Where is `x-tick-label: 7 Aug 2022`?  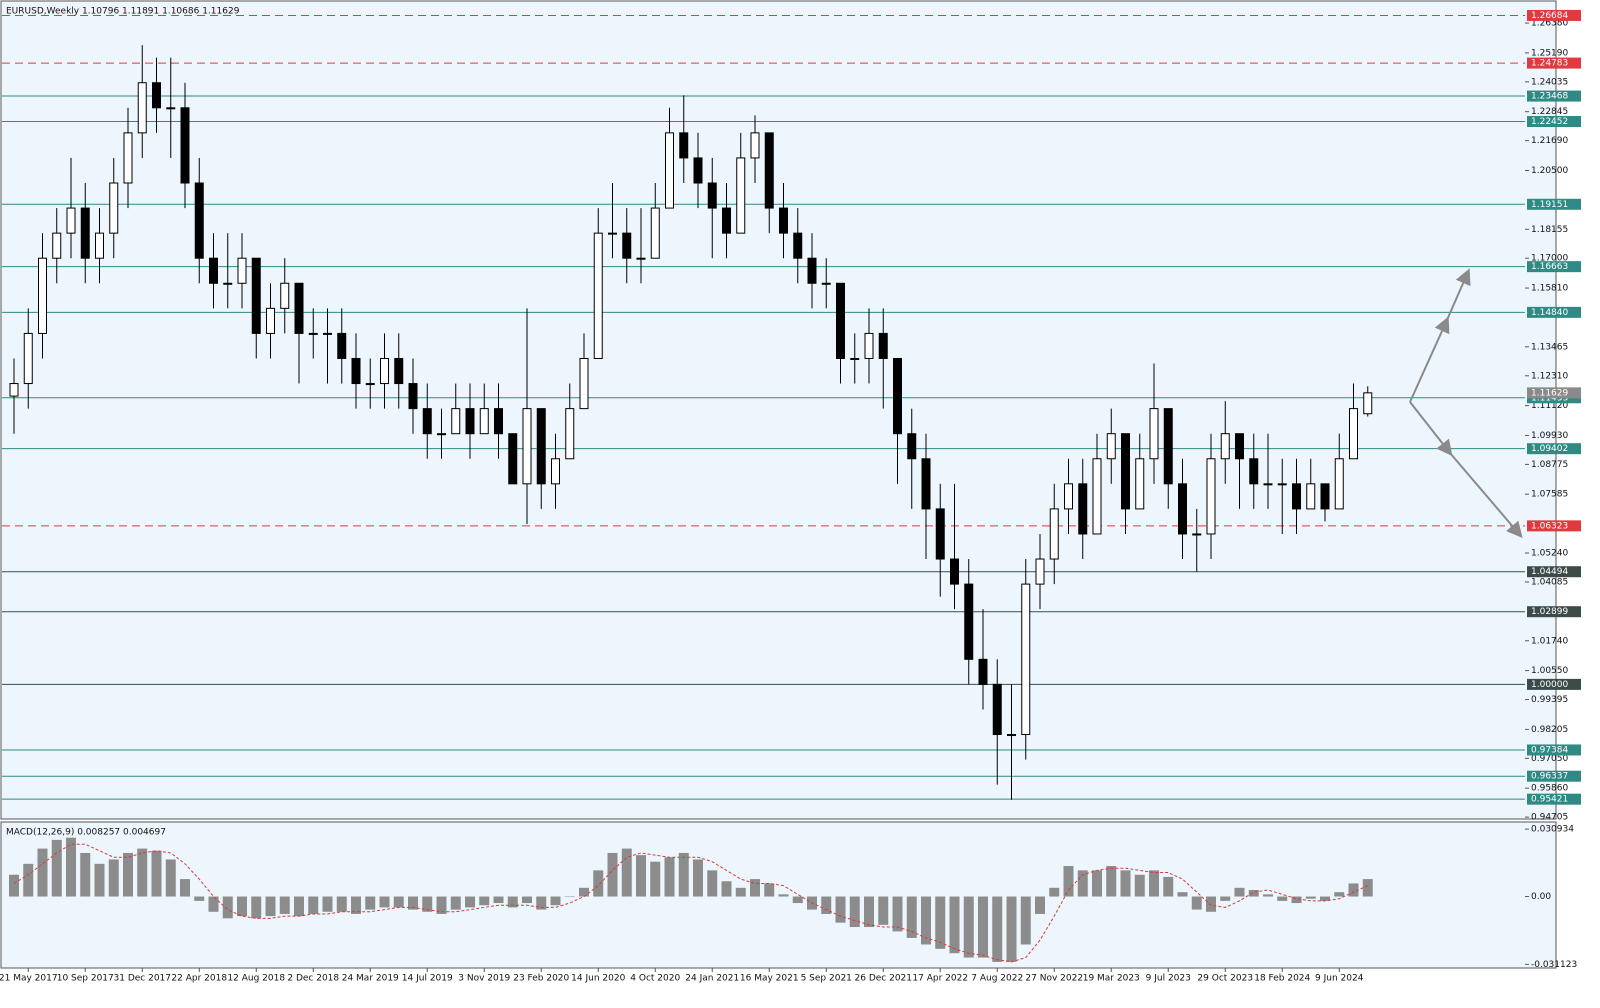 x-tick-label: 7 Aug 2022 is located at coordinates (997, 979).